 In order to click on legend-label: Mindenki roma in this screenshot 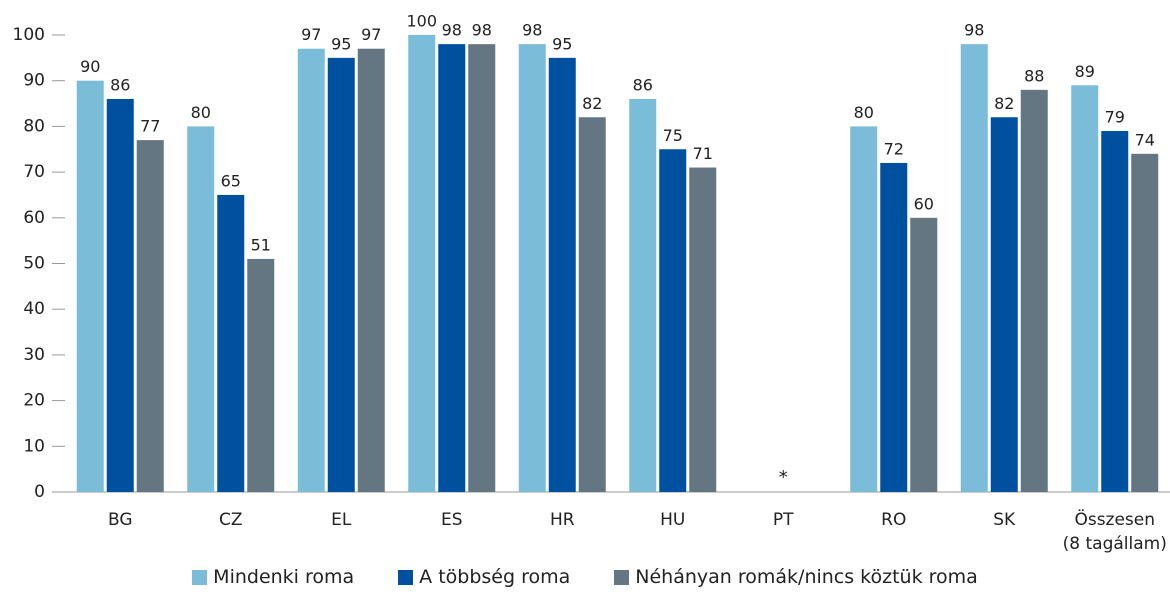, I will do `click(284, 577)`.